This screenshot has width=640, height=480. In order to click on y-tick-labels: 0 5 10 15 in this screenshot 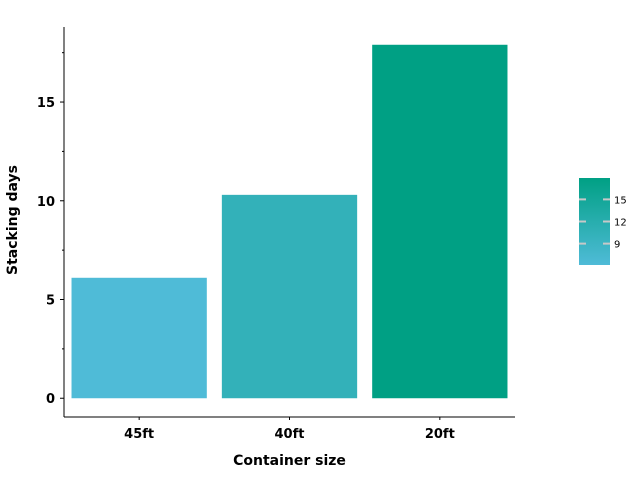, I will do `click(46, 251)`.